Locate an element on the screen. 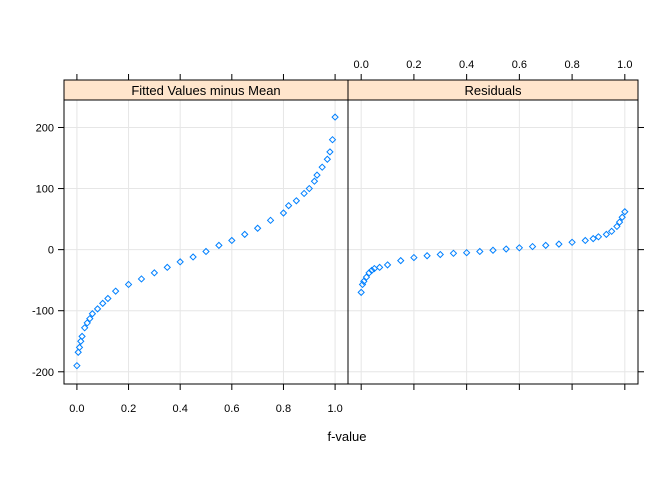  y-tick-label-4: 200 is located at coordinates (45, 128).